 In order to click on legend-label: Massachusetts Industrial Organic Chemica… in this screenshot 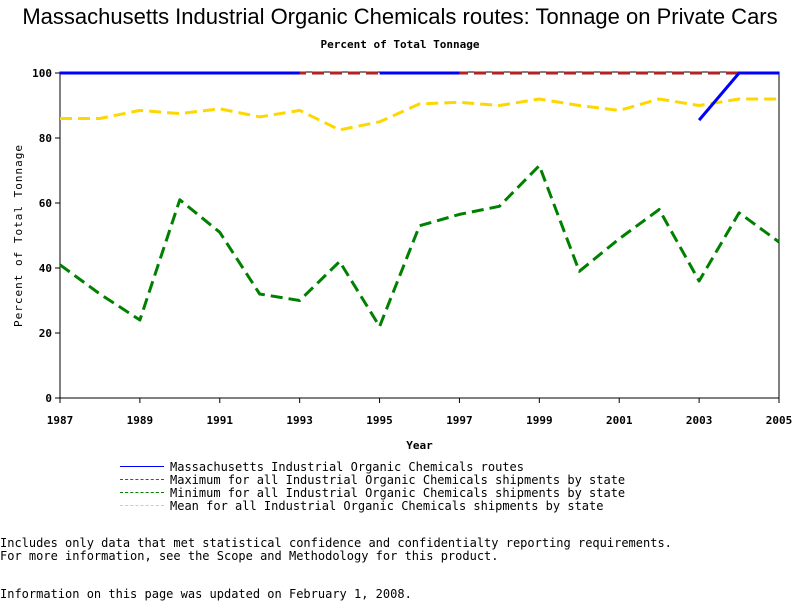, I will do `click(347, 466)`.